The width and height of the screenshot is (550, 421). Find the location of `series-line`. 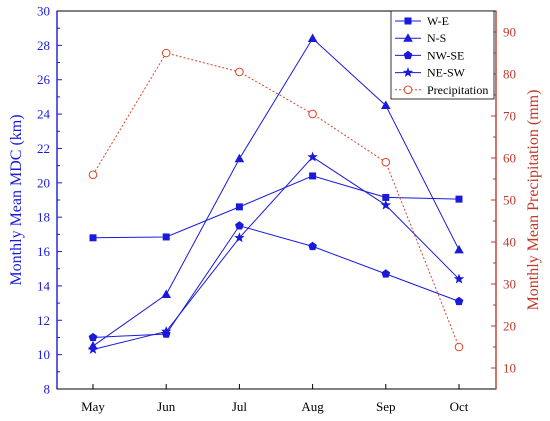

series-line is located at coordinates (276, 207).